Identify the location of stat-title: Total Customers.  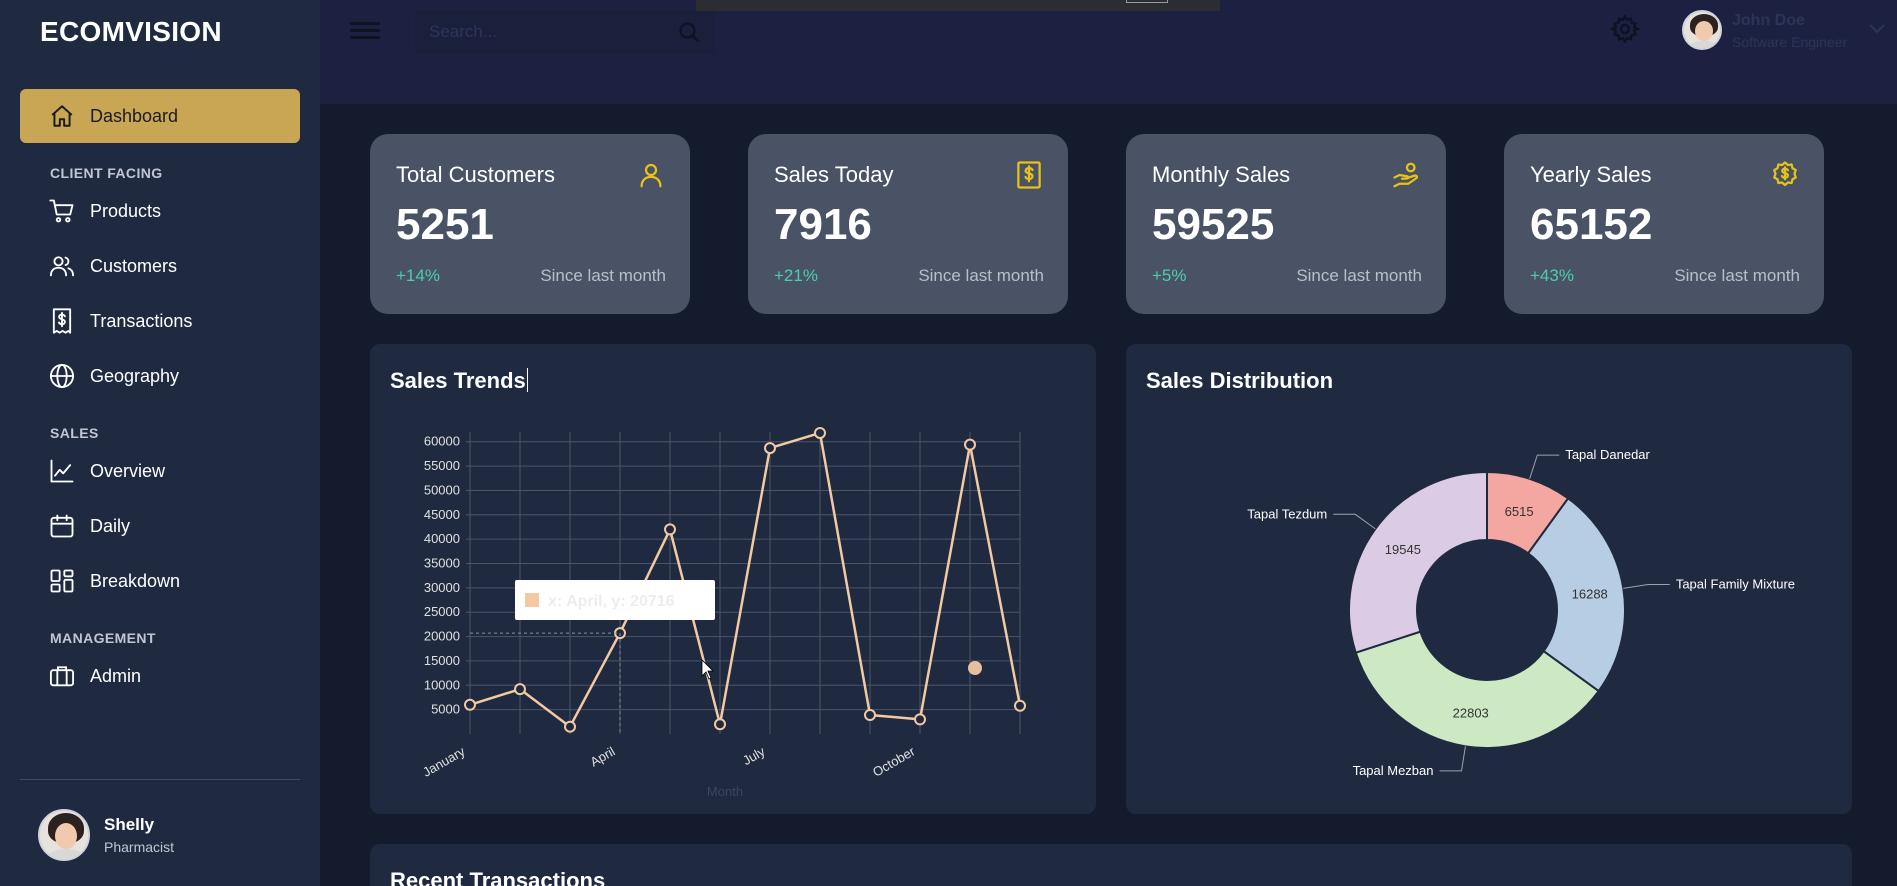
(475, 174).